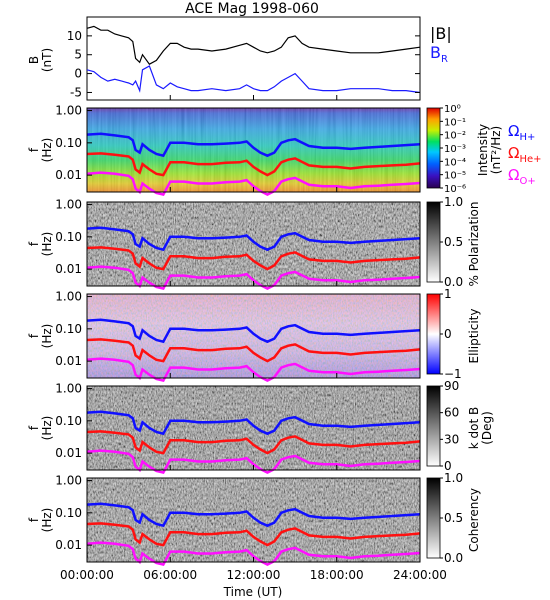  I want to click on colorbar-tick-label: −1, so click(453, 374).